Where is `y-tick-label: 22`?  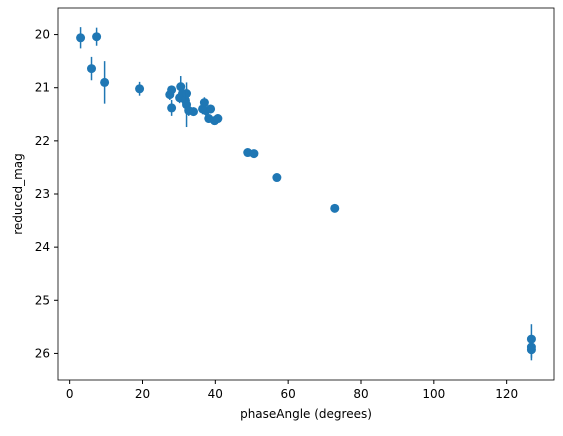 y-tick-label: 22 is located at coordinates (42, 141).